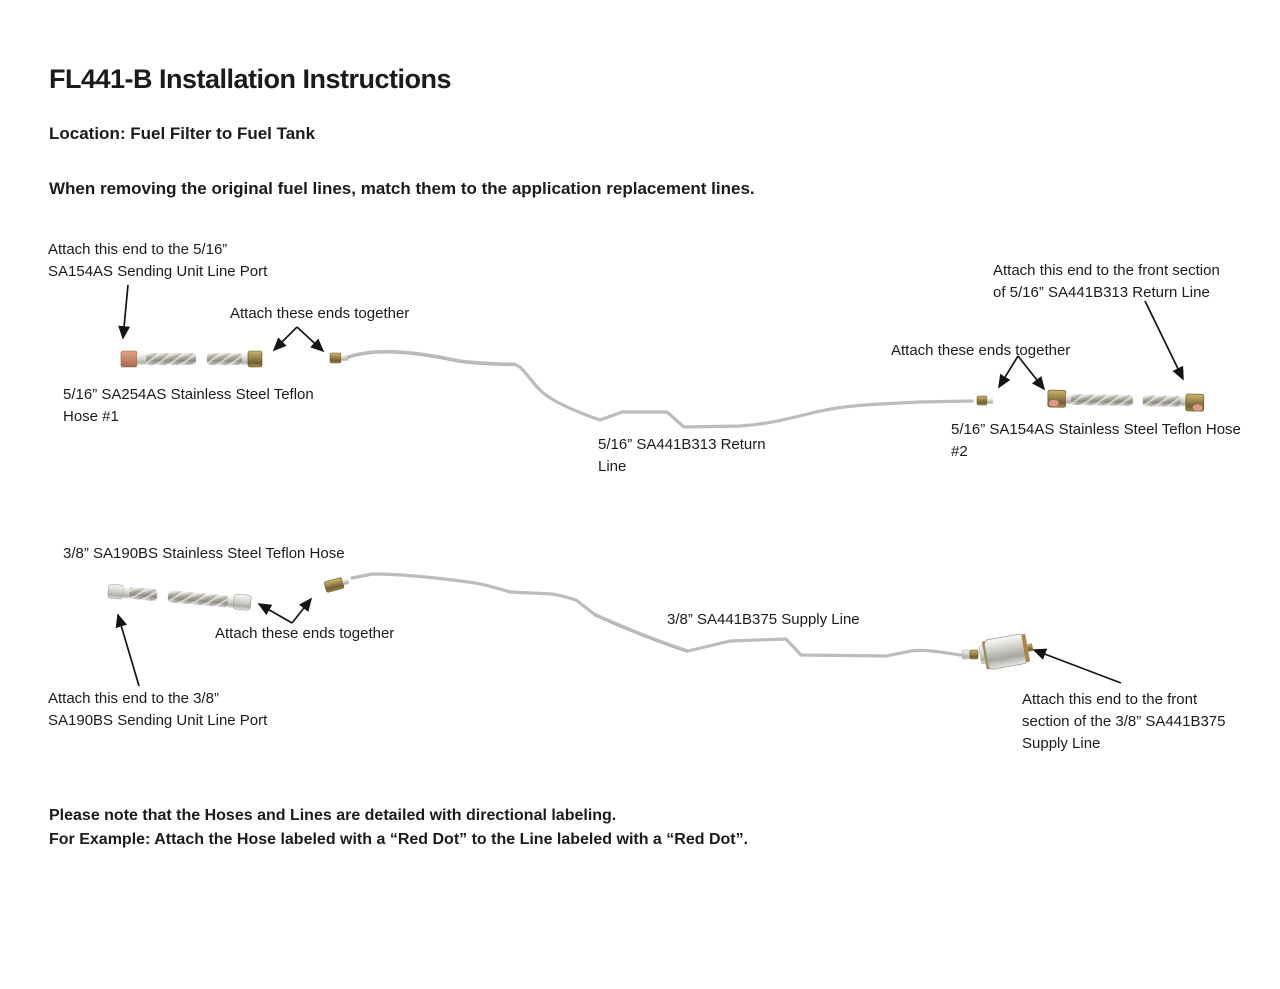  Describe the element at coordinates (1031, 373) in the screenshot. I see `arrow-ends-together-2-right` at that location.